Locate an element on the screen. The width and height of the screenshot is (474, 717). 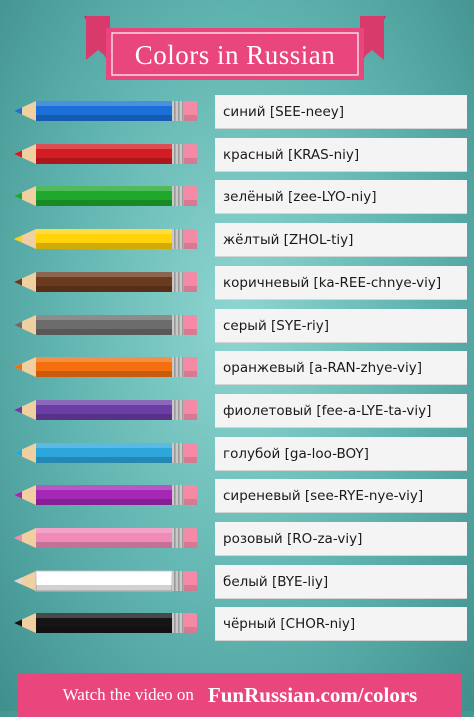
color-row: белый [BYE-liy] is located at coordinates (237, 582).